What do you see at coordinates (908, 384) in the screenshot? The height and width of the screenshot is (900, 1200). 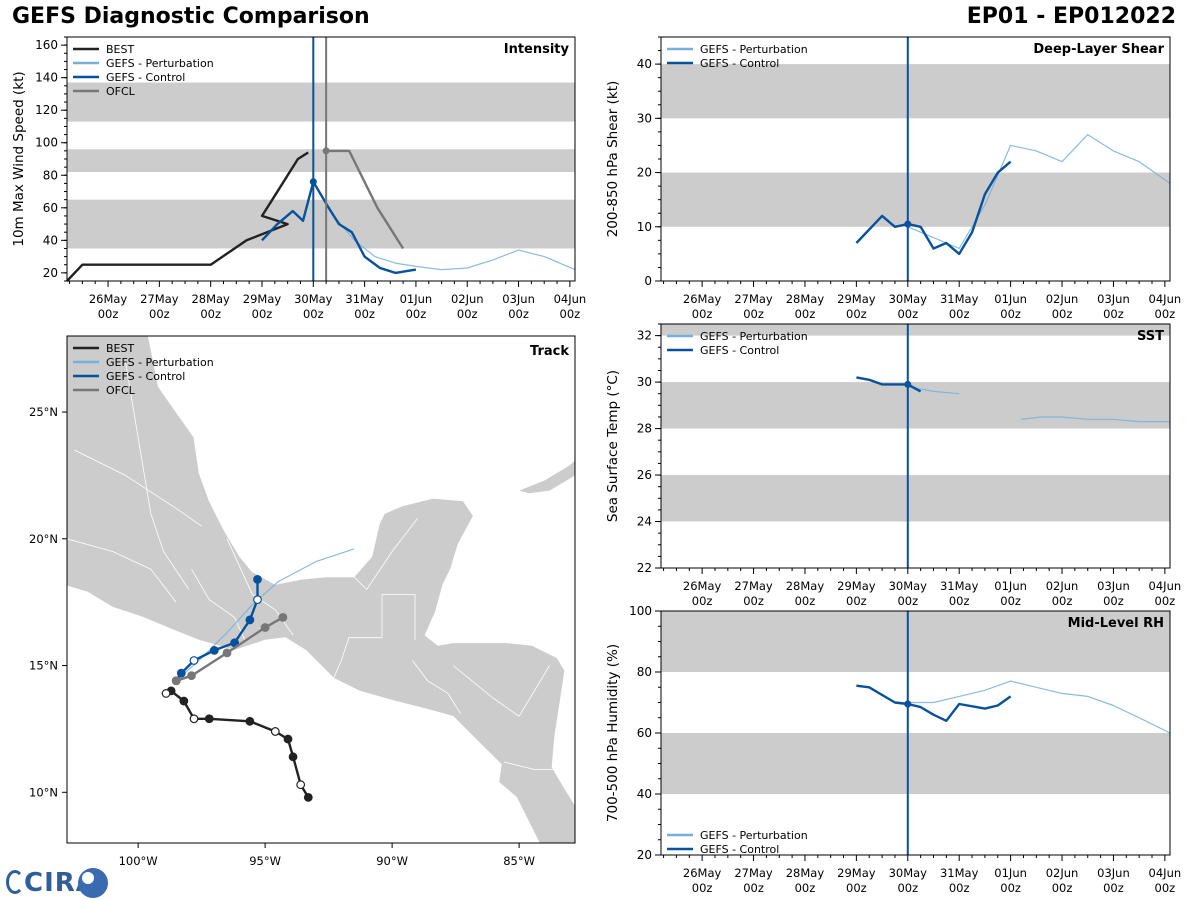 I see `sst-current-point` at bounding box center [908, 384].